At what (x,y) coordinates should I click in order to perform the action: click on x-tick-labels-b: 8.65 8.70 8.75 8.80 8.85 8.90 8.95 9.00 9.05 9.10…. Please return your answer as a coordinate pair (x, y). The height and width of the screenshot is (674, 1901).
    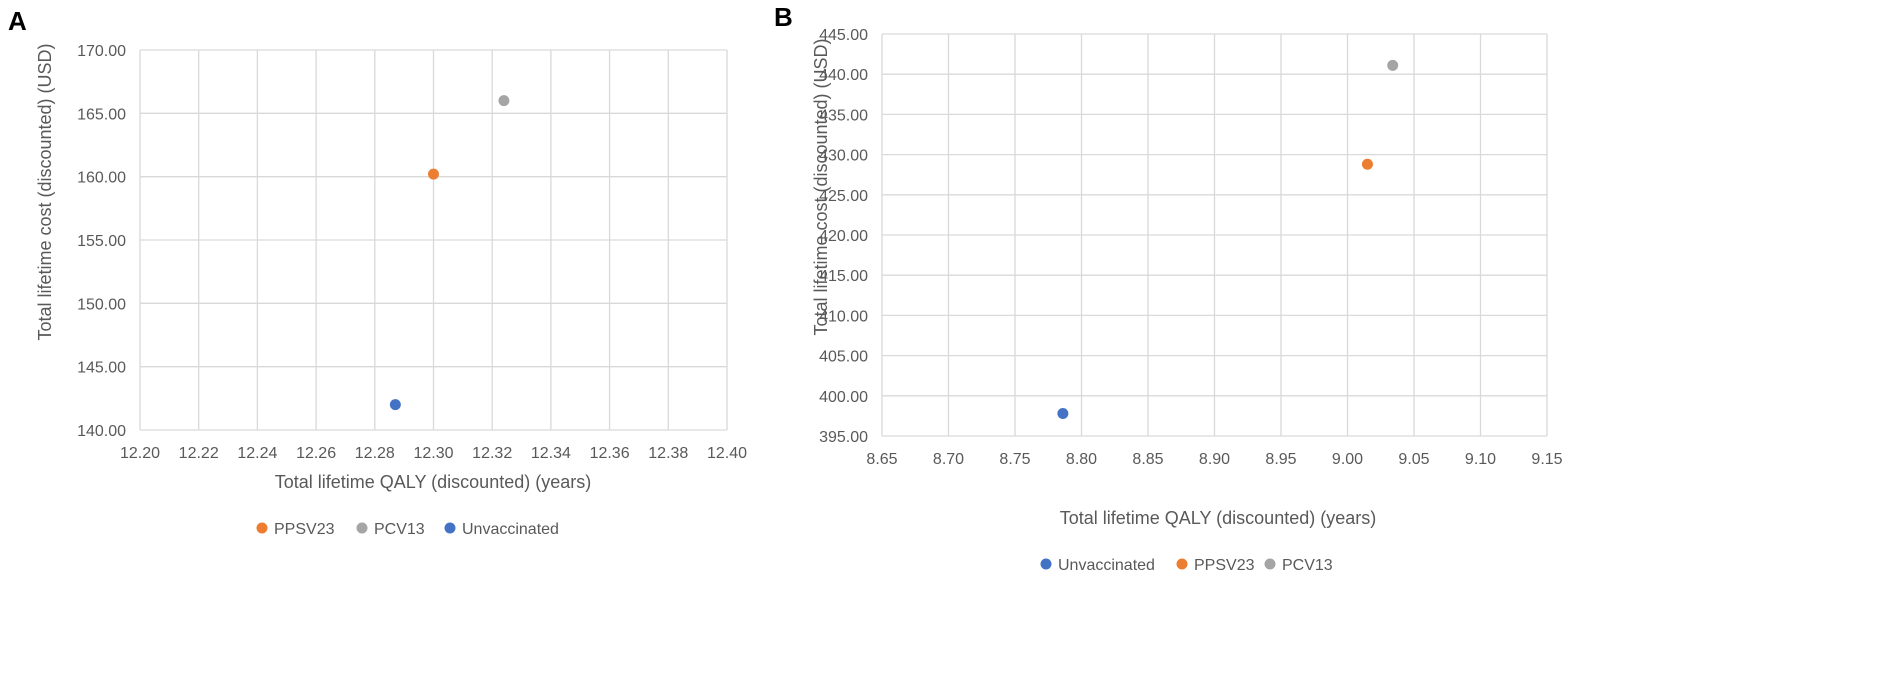
    Looking at the image, I should click on (1214, 459).